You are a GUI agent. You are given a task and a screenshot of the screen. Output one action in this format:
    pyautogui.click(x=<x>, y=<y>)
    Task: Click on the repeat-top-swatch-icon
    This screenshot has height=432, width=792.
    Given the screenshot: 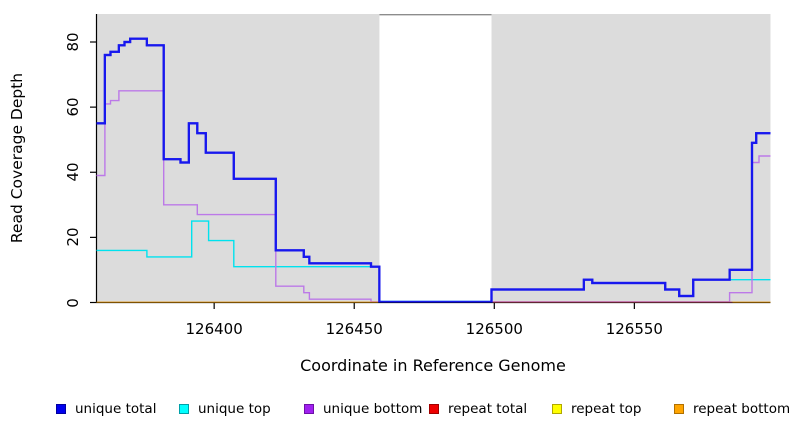 What is the action you would take?
    pyautogui.click(x=557, y=409)
    